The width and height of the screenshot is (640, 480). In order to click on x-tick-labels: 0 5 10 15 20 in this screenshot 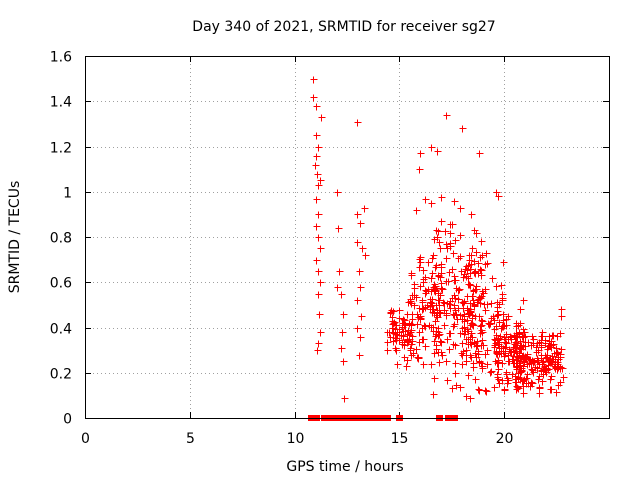, I will do `click(297, 439)`.